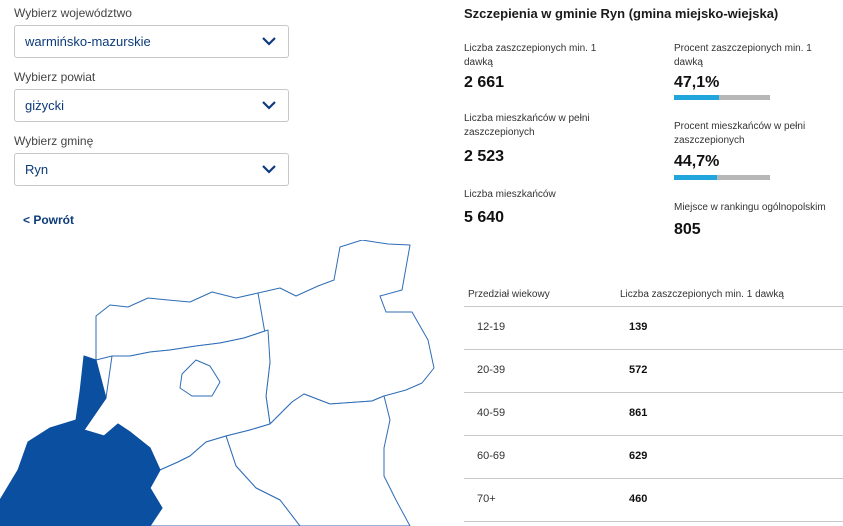 This screenshot has width=843, height=526. Describe the element at coordinates (509, 294) in the screenshot. I see `table-header-age: Przedział wiekowy` at that location.